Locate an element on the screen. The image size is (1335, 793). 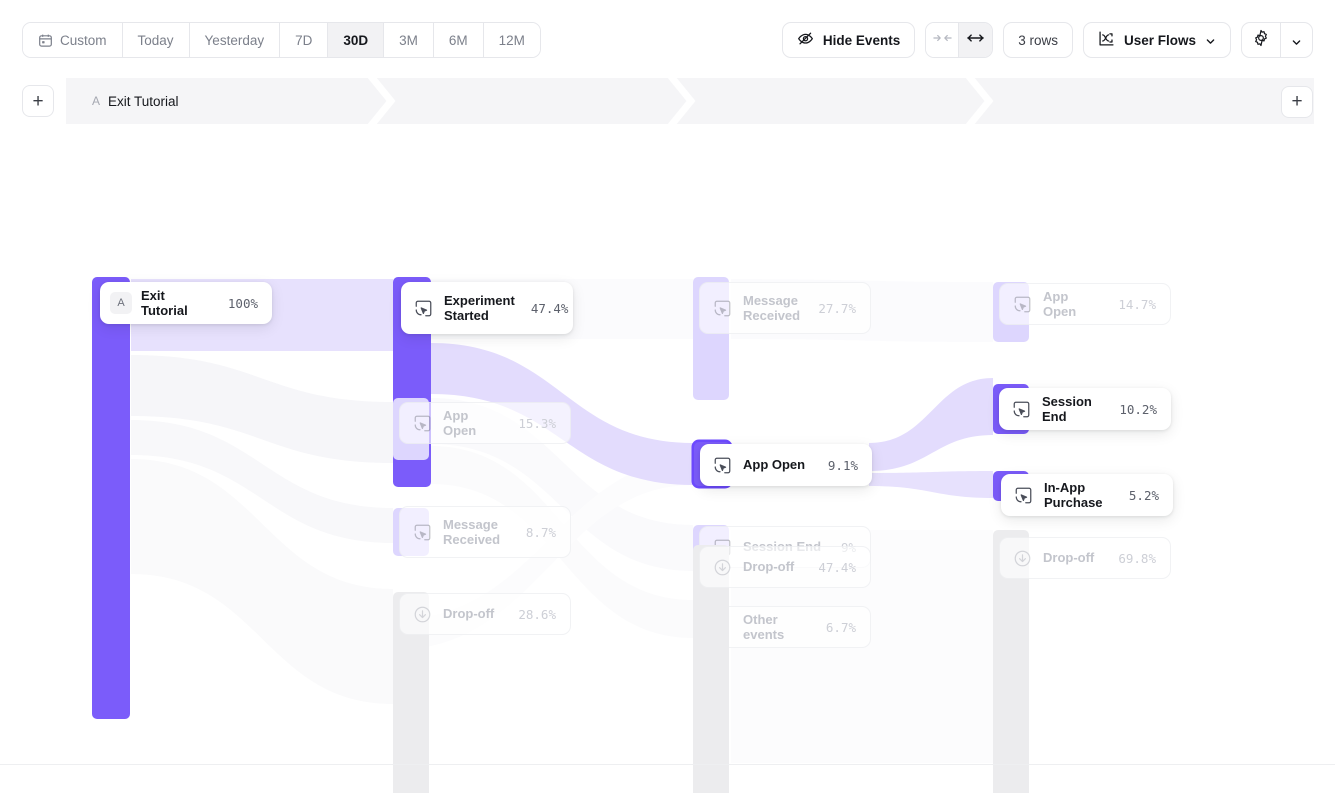
view-type-selector: User Flows is located at coordinates (1156, 40).